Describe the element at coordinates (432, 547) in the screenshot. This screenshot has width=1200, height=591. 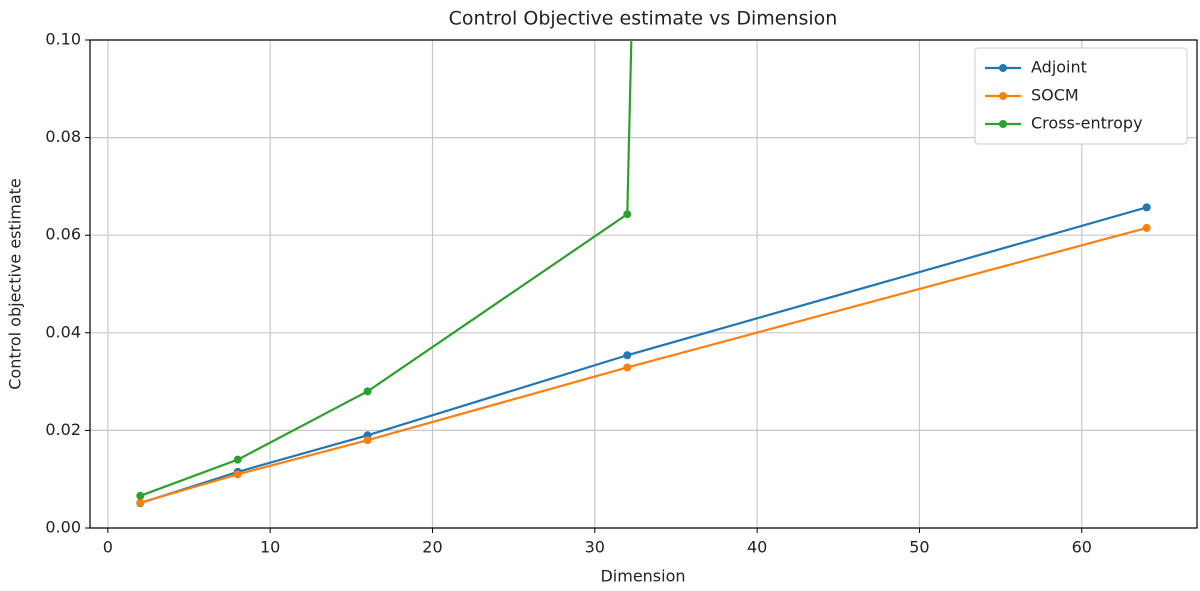
I see `x-tick-label: 20` at that location.